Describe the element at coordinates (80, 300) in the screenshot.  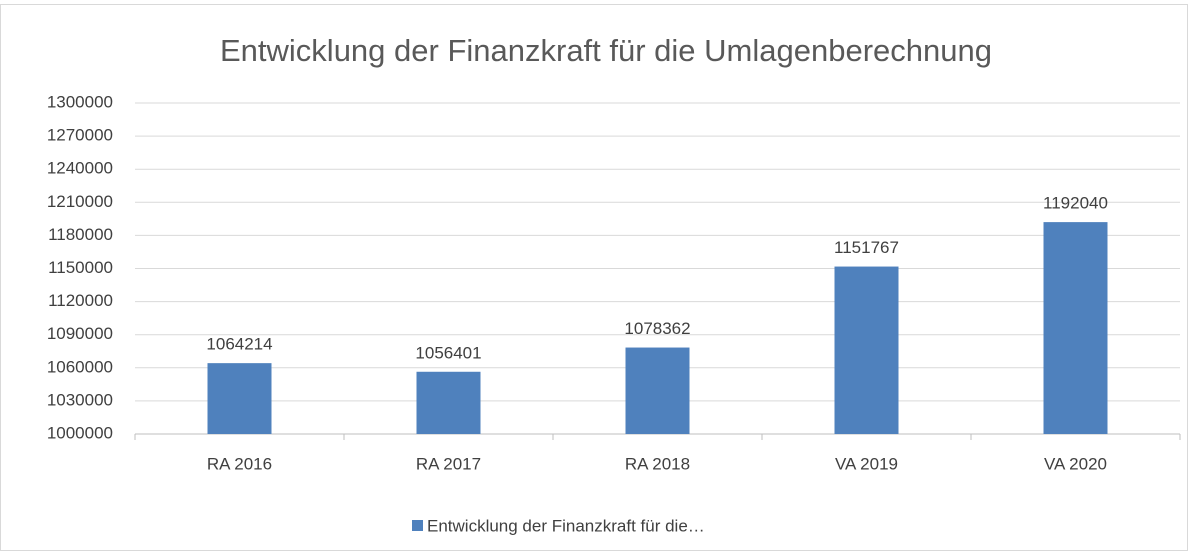
I see `y-tick-label: 1120000` at that location.